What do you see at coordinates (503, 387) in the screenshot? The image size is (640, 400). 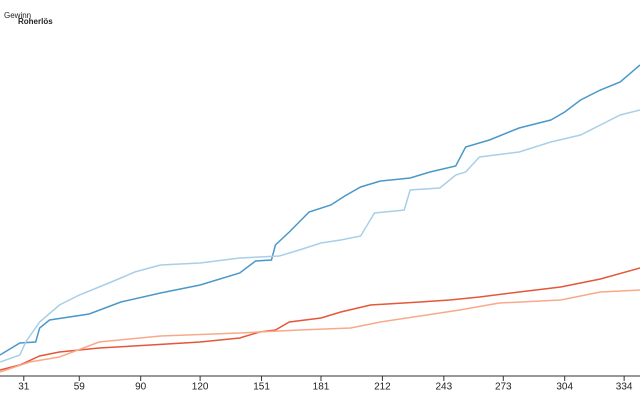 I see `x-tick-label: 273` at bounding box center [503, 387].